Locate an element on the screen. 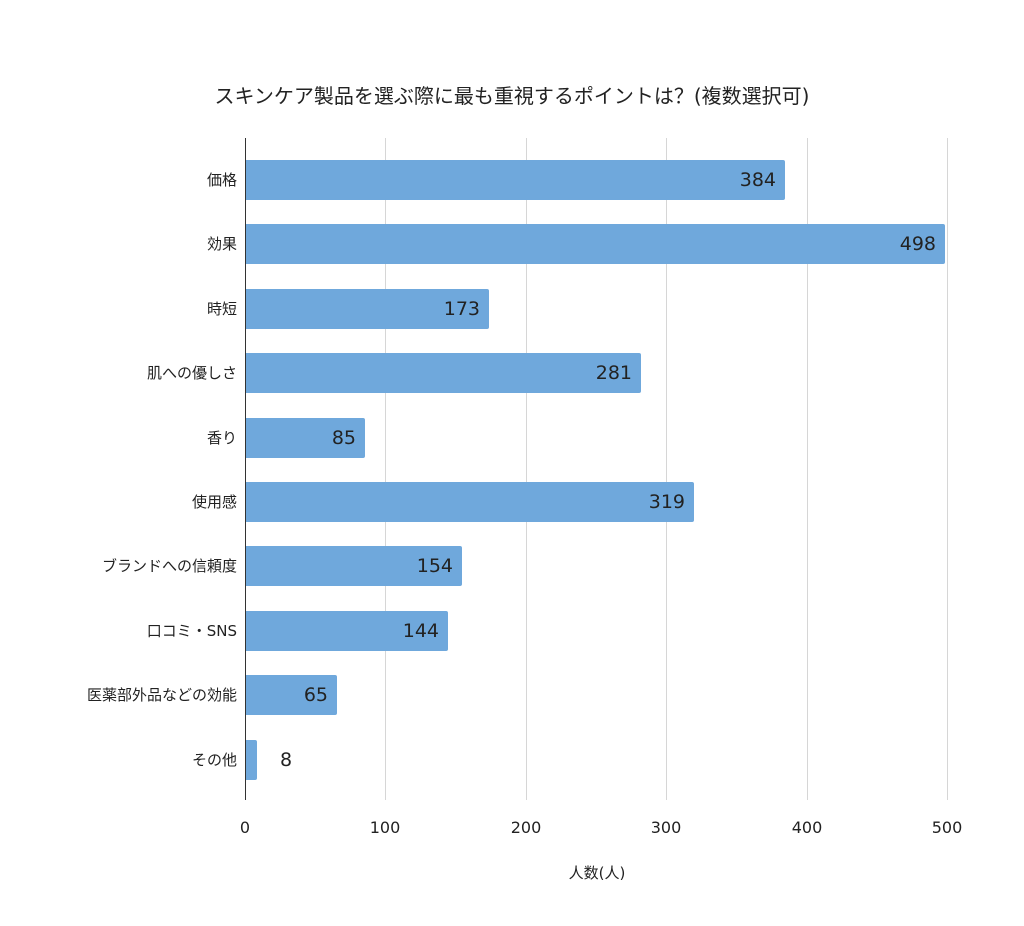 The height and width of the screenshot is (926, 1024). x-tick: 300 is located at coordinates (666, 827).